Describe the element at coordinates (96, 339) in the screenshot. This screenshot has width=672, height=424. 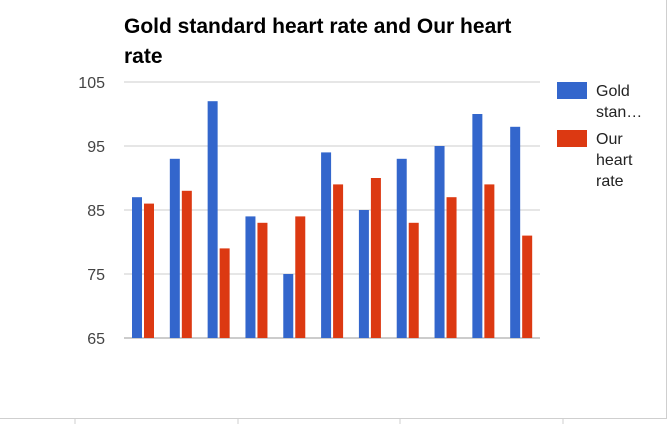
I see `y-tick-label-65: 65` at that location.